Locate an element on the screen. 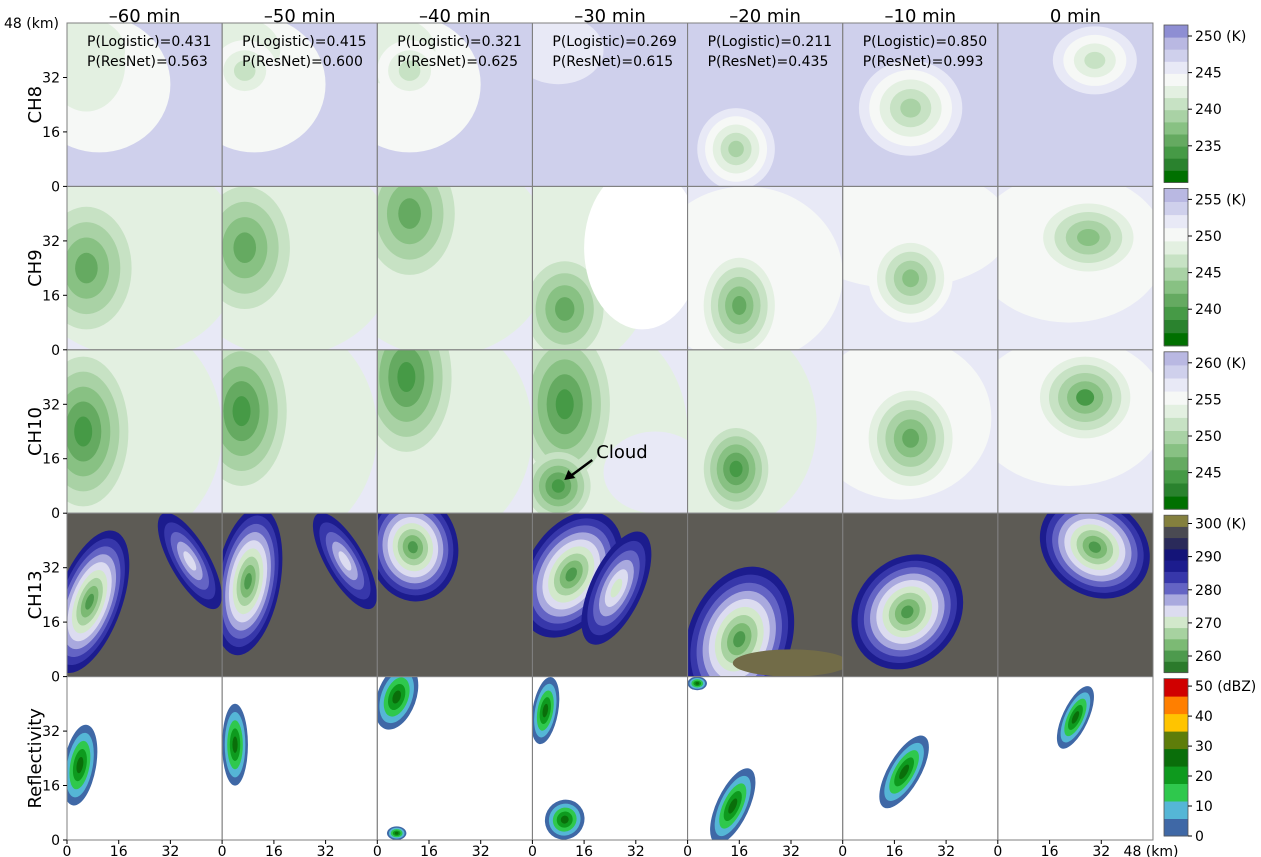  colorbar-tick-label: 290 is located at coordinates (1208, 558).